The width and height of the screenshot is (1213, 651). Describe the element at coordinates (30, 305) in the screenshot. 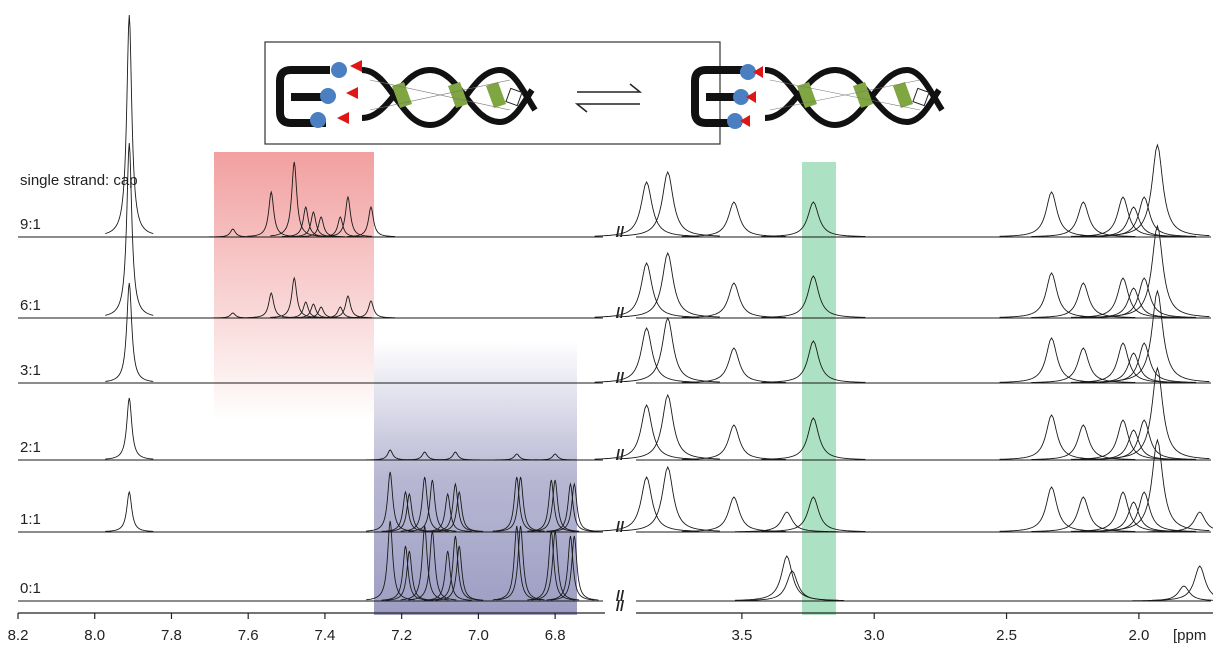

I see `series-label: 6:1` at that location.